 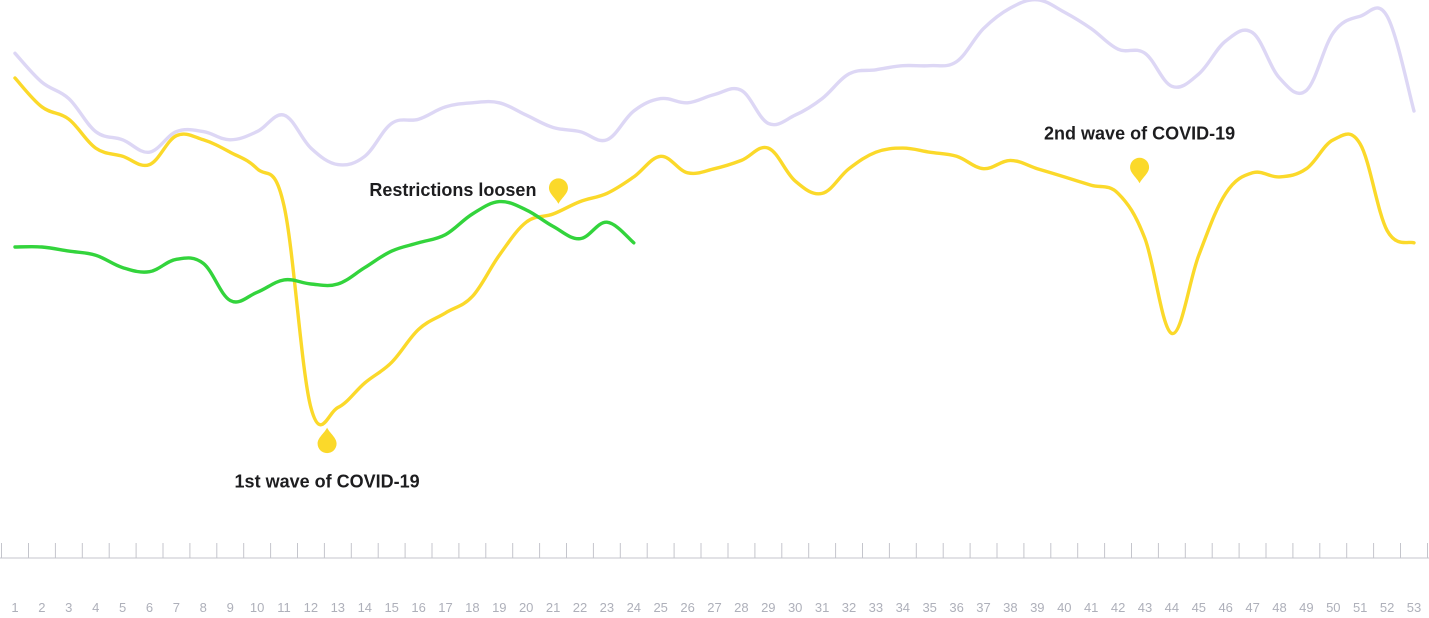 What do you see at coordinates (822, 607) in the screenshot?
I see `x-tick-label: 31` at bounding box center [822, 607].